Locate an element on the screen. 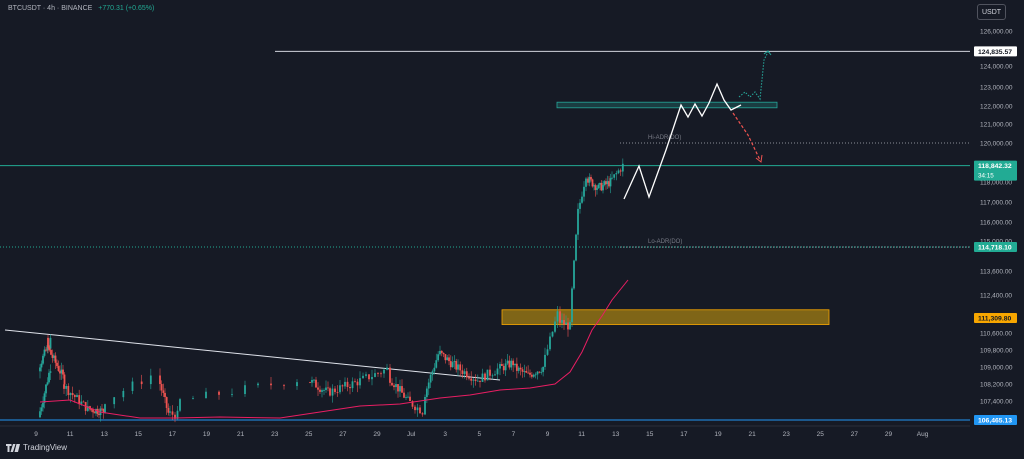 This screenshot has width=1024, height=459. price-tick-7: 117,000.00 is located at coordinates (996, 203).